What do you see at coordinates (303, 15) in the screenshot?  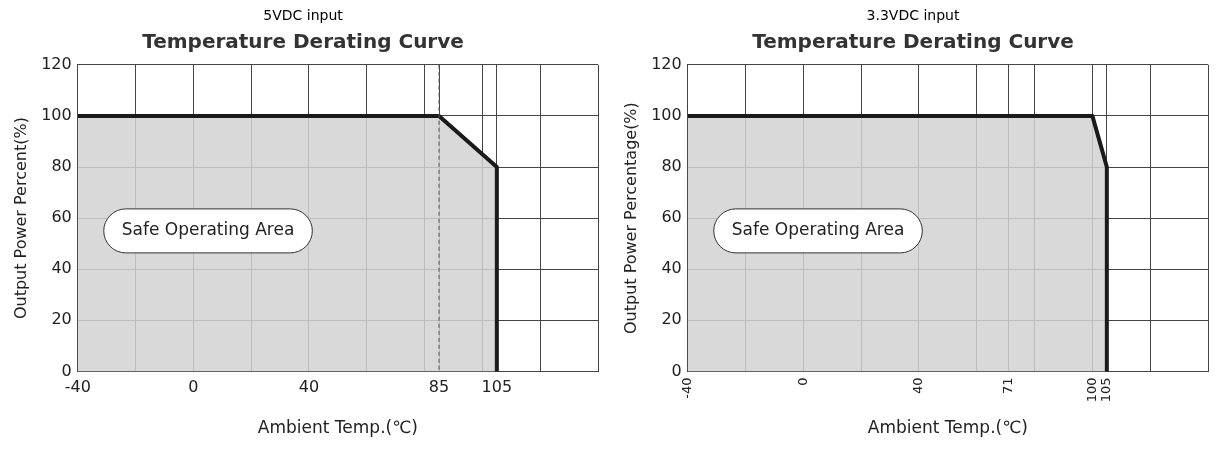 I see `chart-subtitle: 5VDC input` at bounding box center [303, 15].